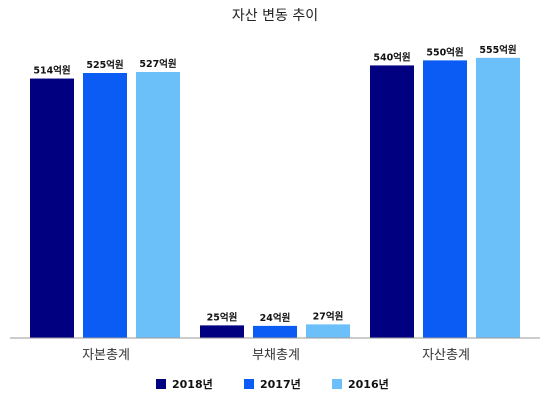  I want to click on data-label-2-1: 25억원, so click(222, 317).